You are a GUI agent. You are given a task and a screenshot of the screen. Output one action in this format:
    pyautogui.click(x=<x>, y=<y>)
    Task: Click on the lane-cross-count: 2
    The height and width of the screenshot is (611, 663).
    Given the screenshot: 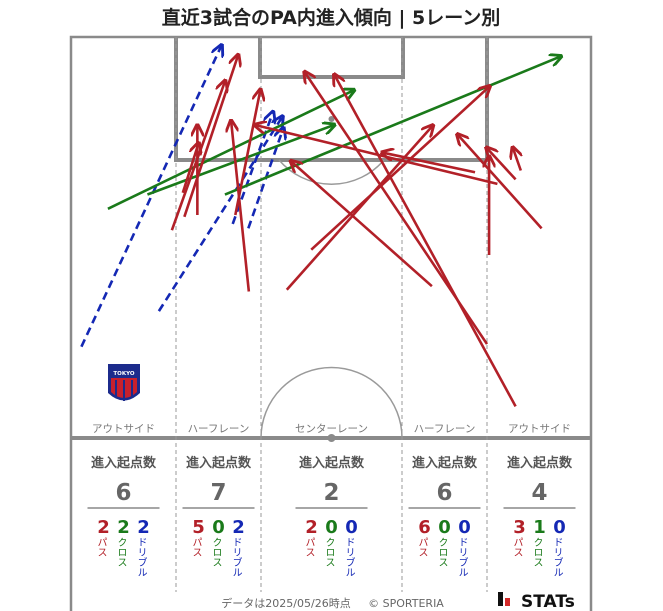 What is the action you would take?
    pyautogui.click(x=123, y=527)
    